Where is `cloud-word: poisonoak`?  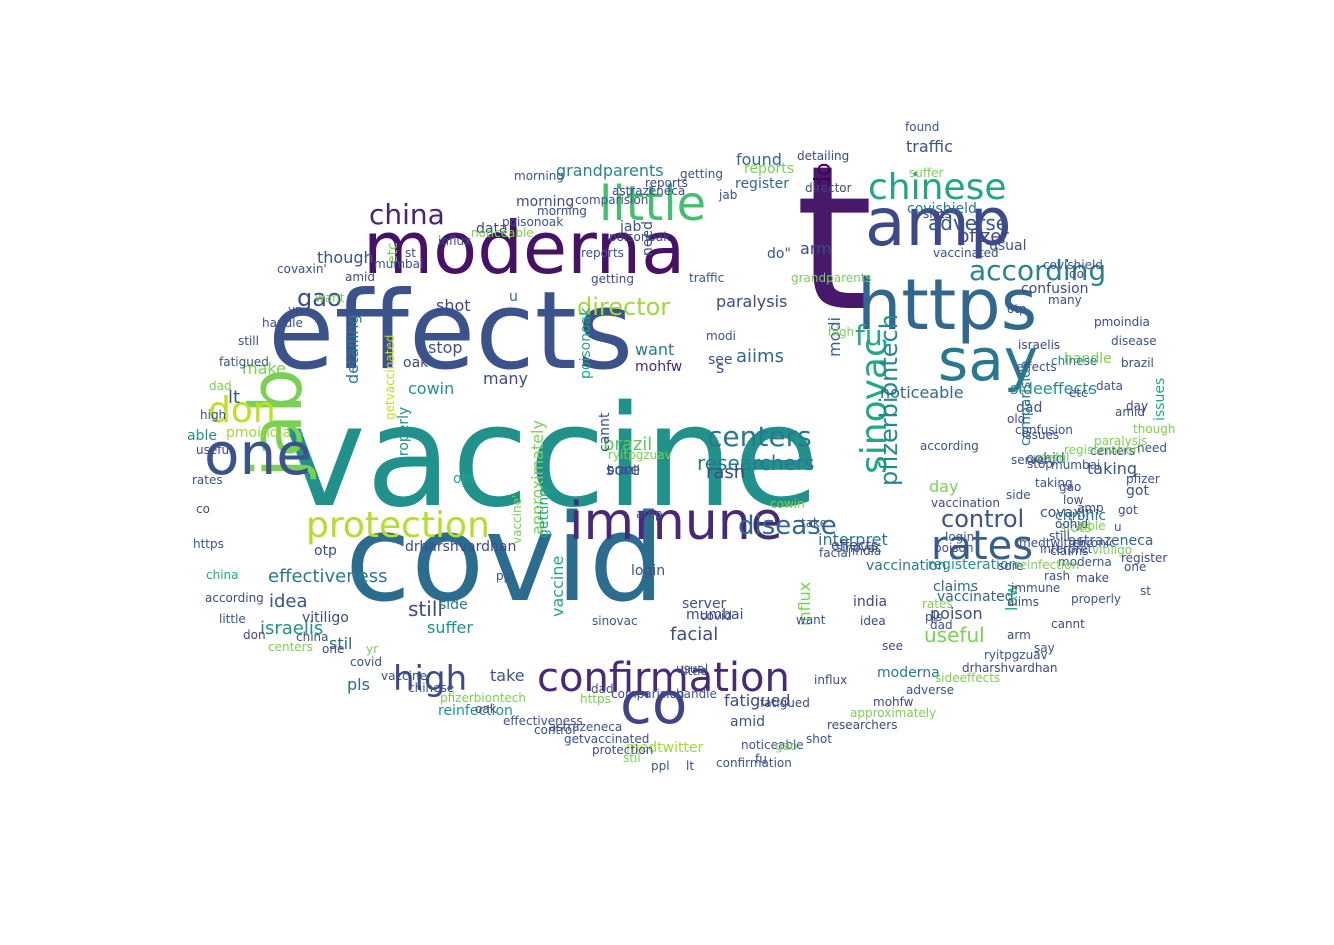 cloud-word: poisonoak is located at coordinates (640, 237).